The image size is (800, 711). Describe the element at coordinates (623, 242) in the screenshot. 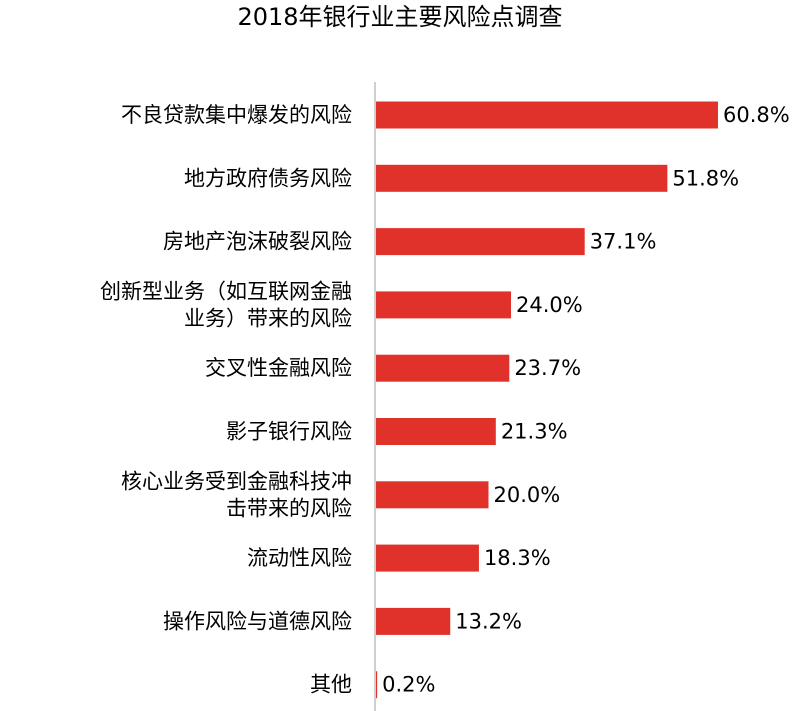

I see `data-label: 37.1%` at that location.